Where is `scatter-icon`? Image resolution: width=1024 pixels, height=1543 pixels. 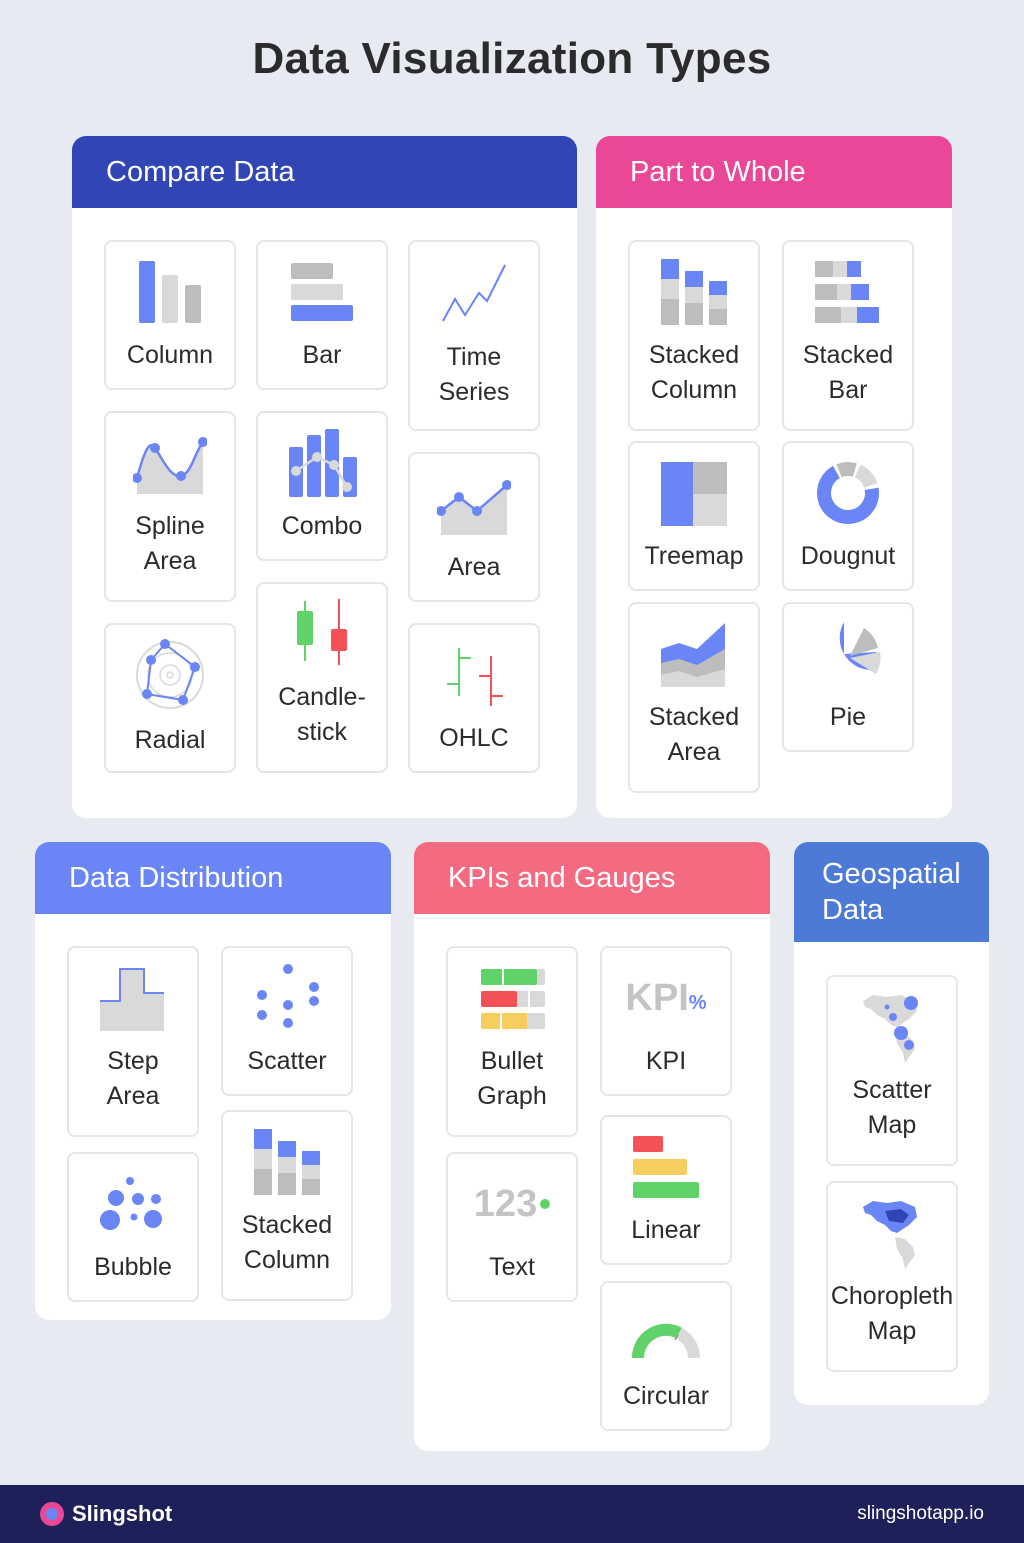 scatter-icon is located at coordinates (287, 998).